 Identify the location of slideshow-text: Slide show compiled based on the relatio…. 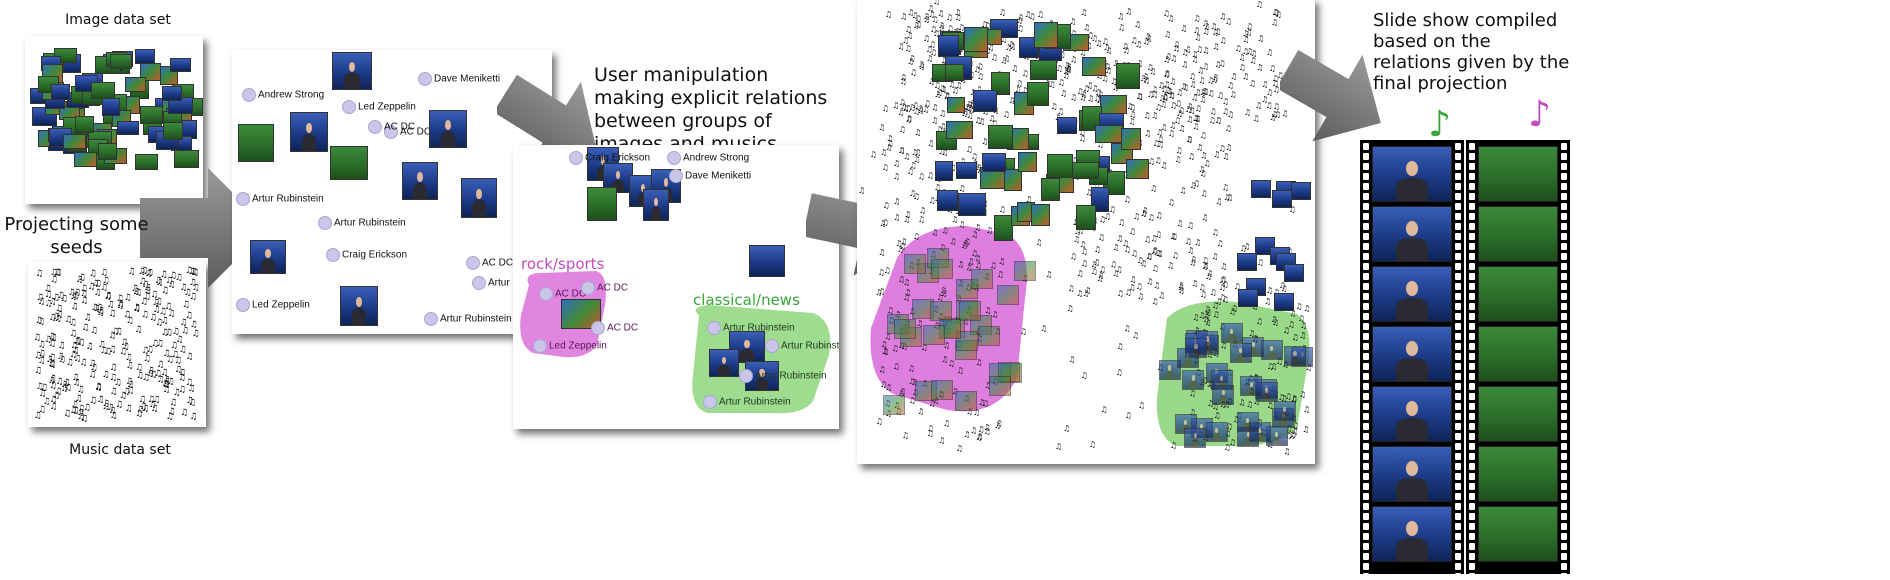
(1471, 52).